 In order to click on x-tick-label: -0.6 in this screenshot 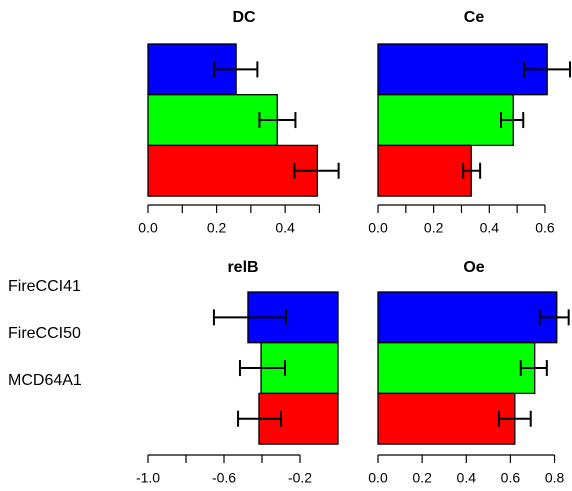, I will do `click(224, 478)`.